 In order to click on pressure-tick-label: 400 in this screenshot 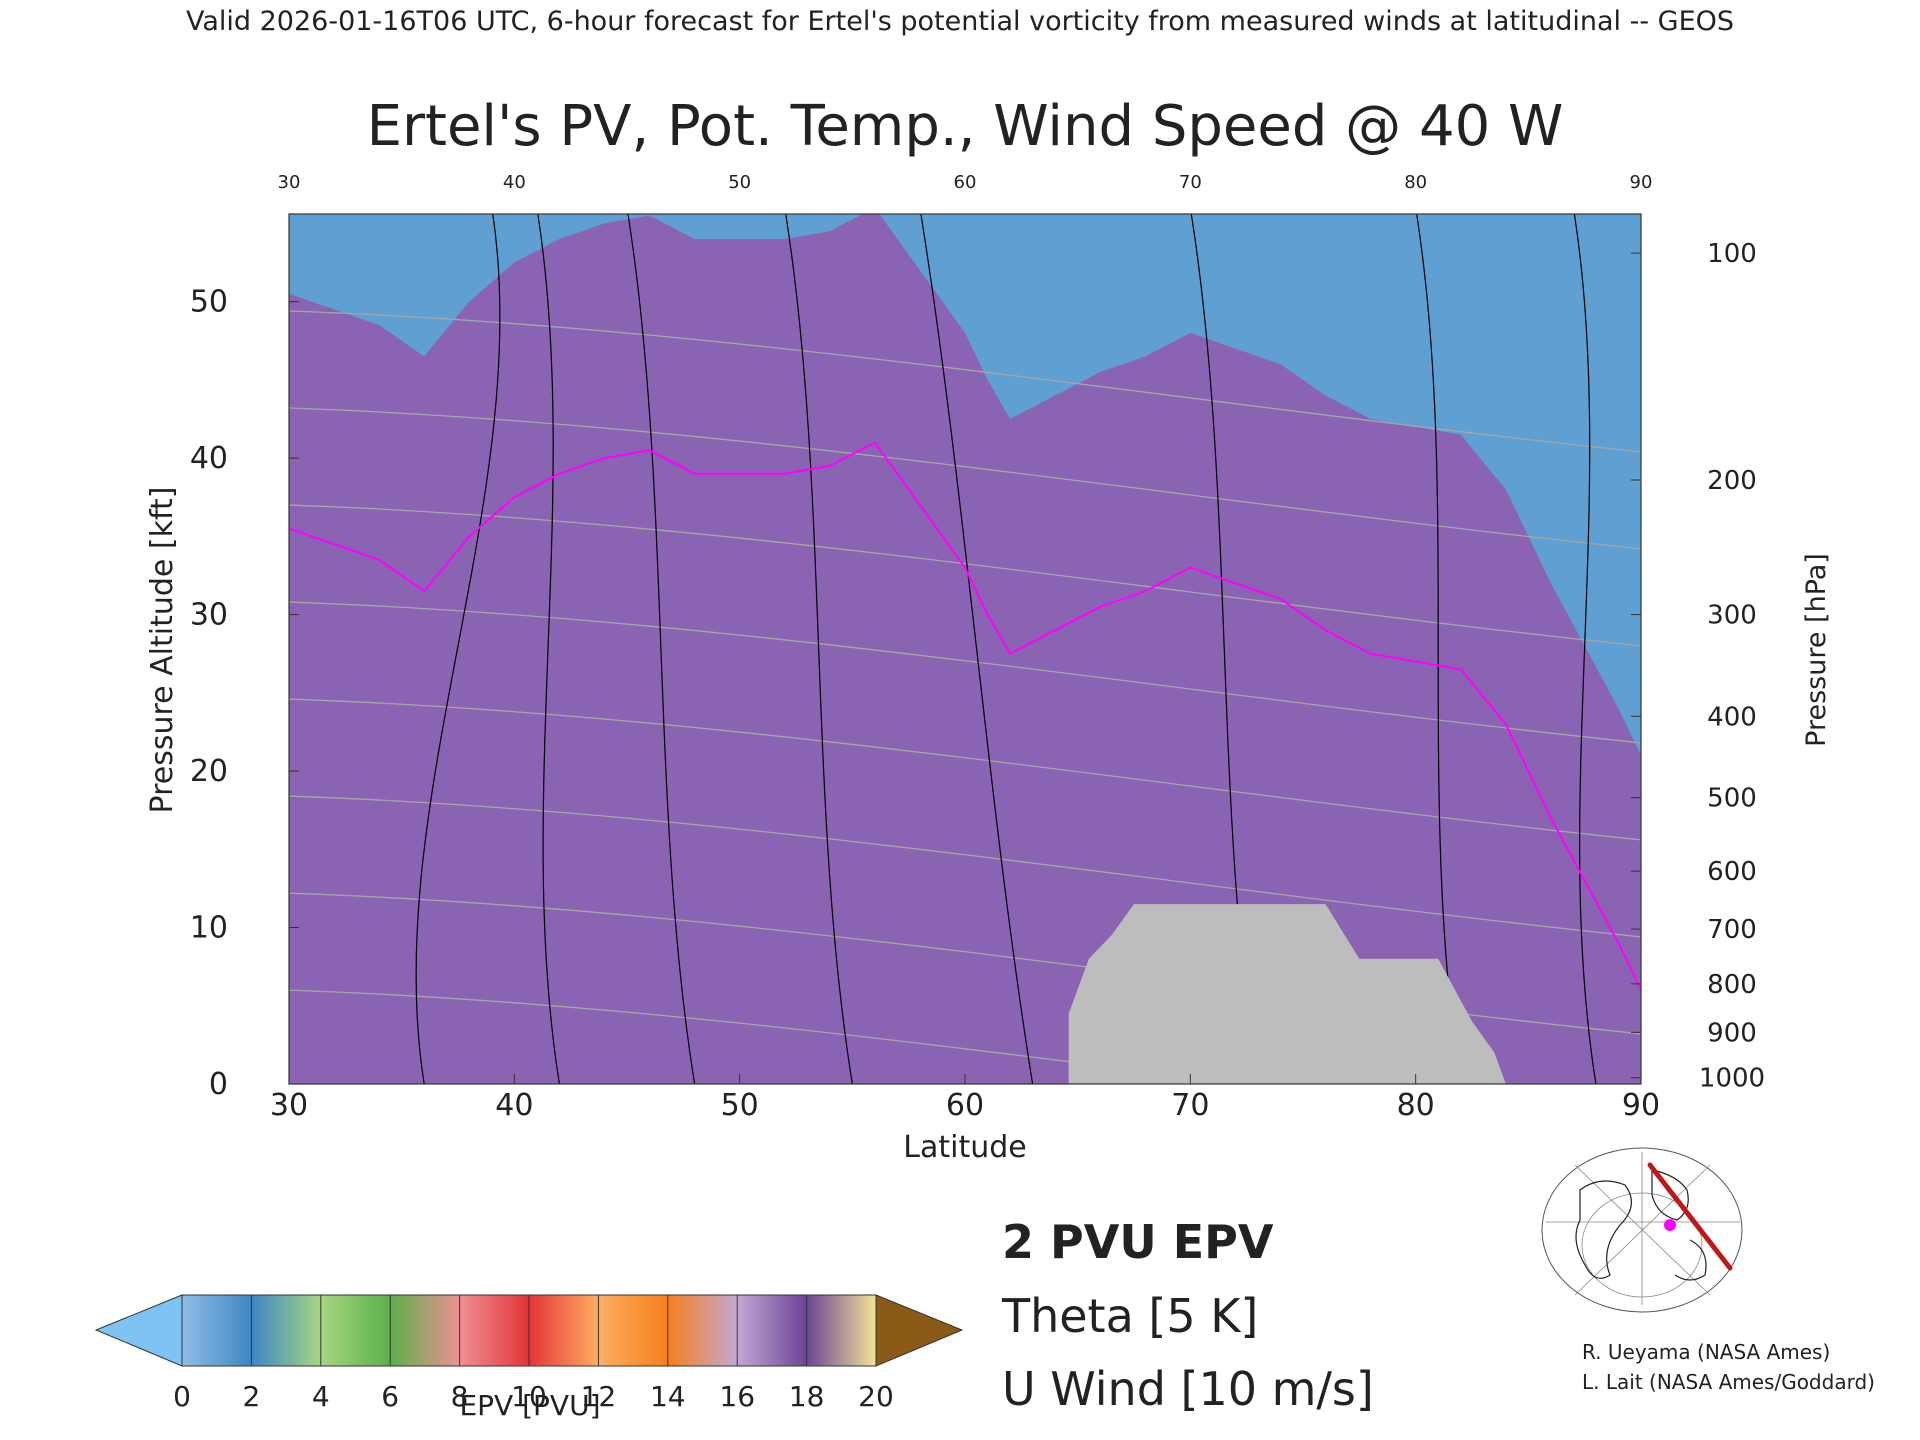, I will do `click(1732, 717)`.